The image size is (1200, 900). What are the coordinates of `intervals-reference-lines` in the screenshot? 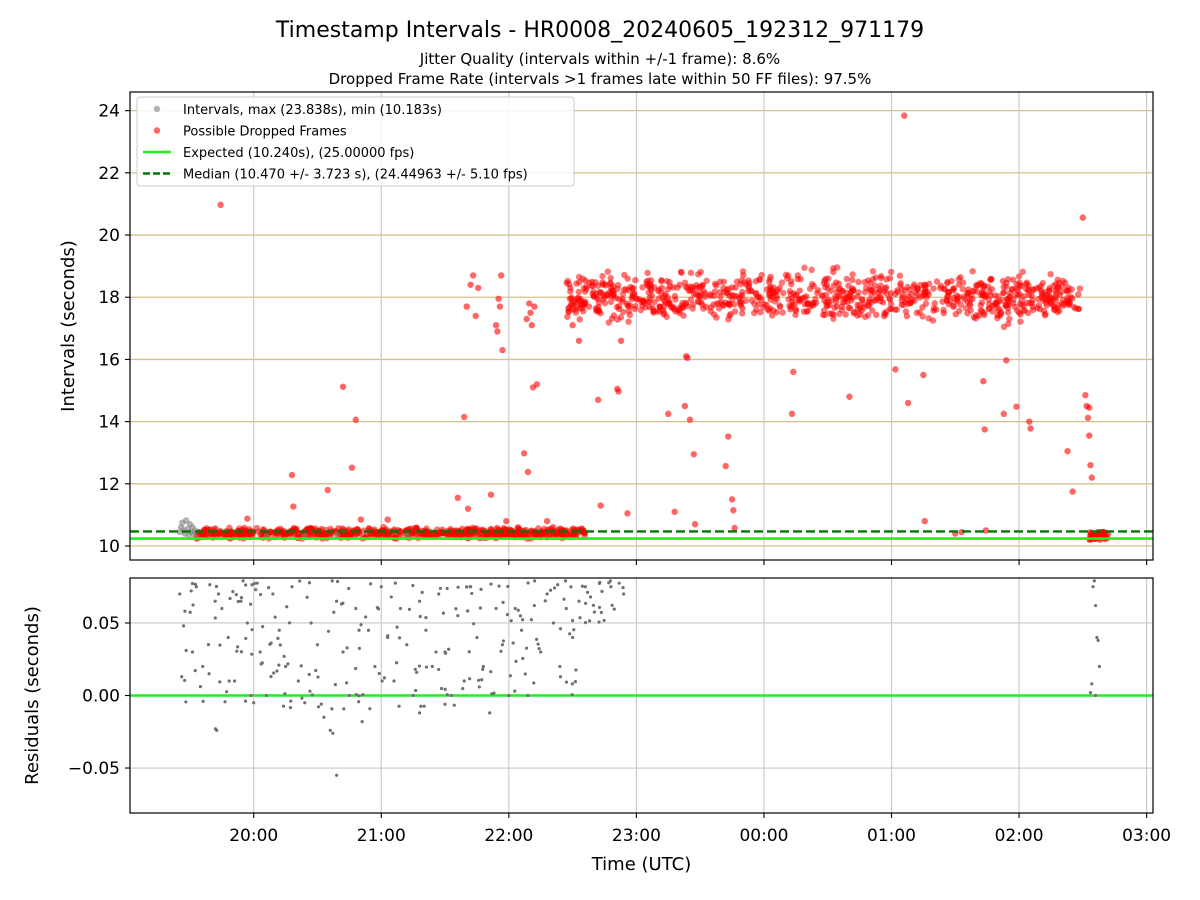 It's located at (641, 535).